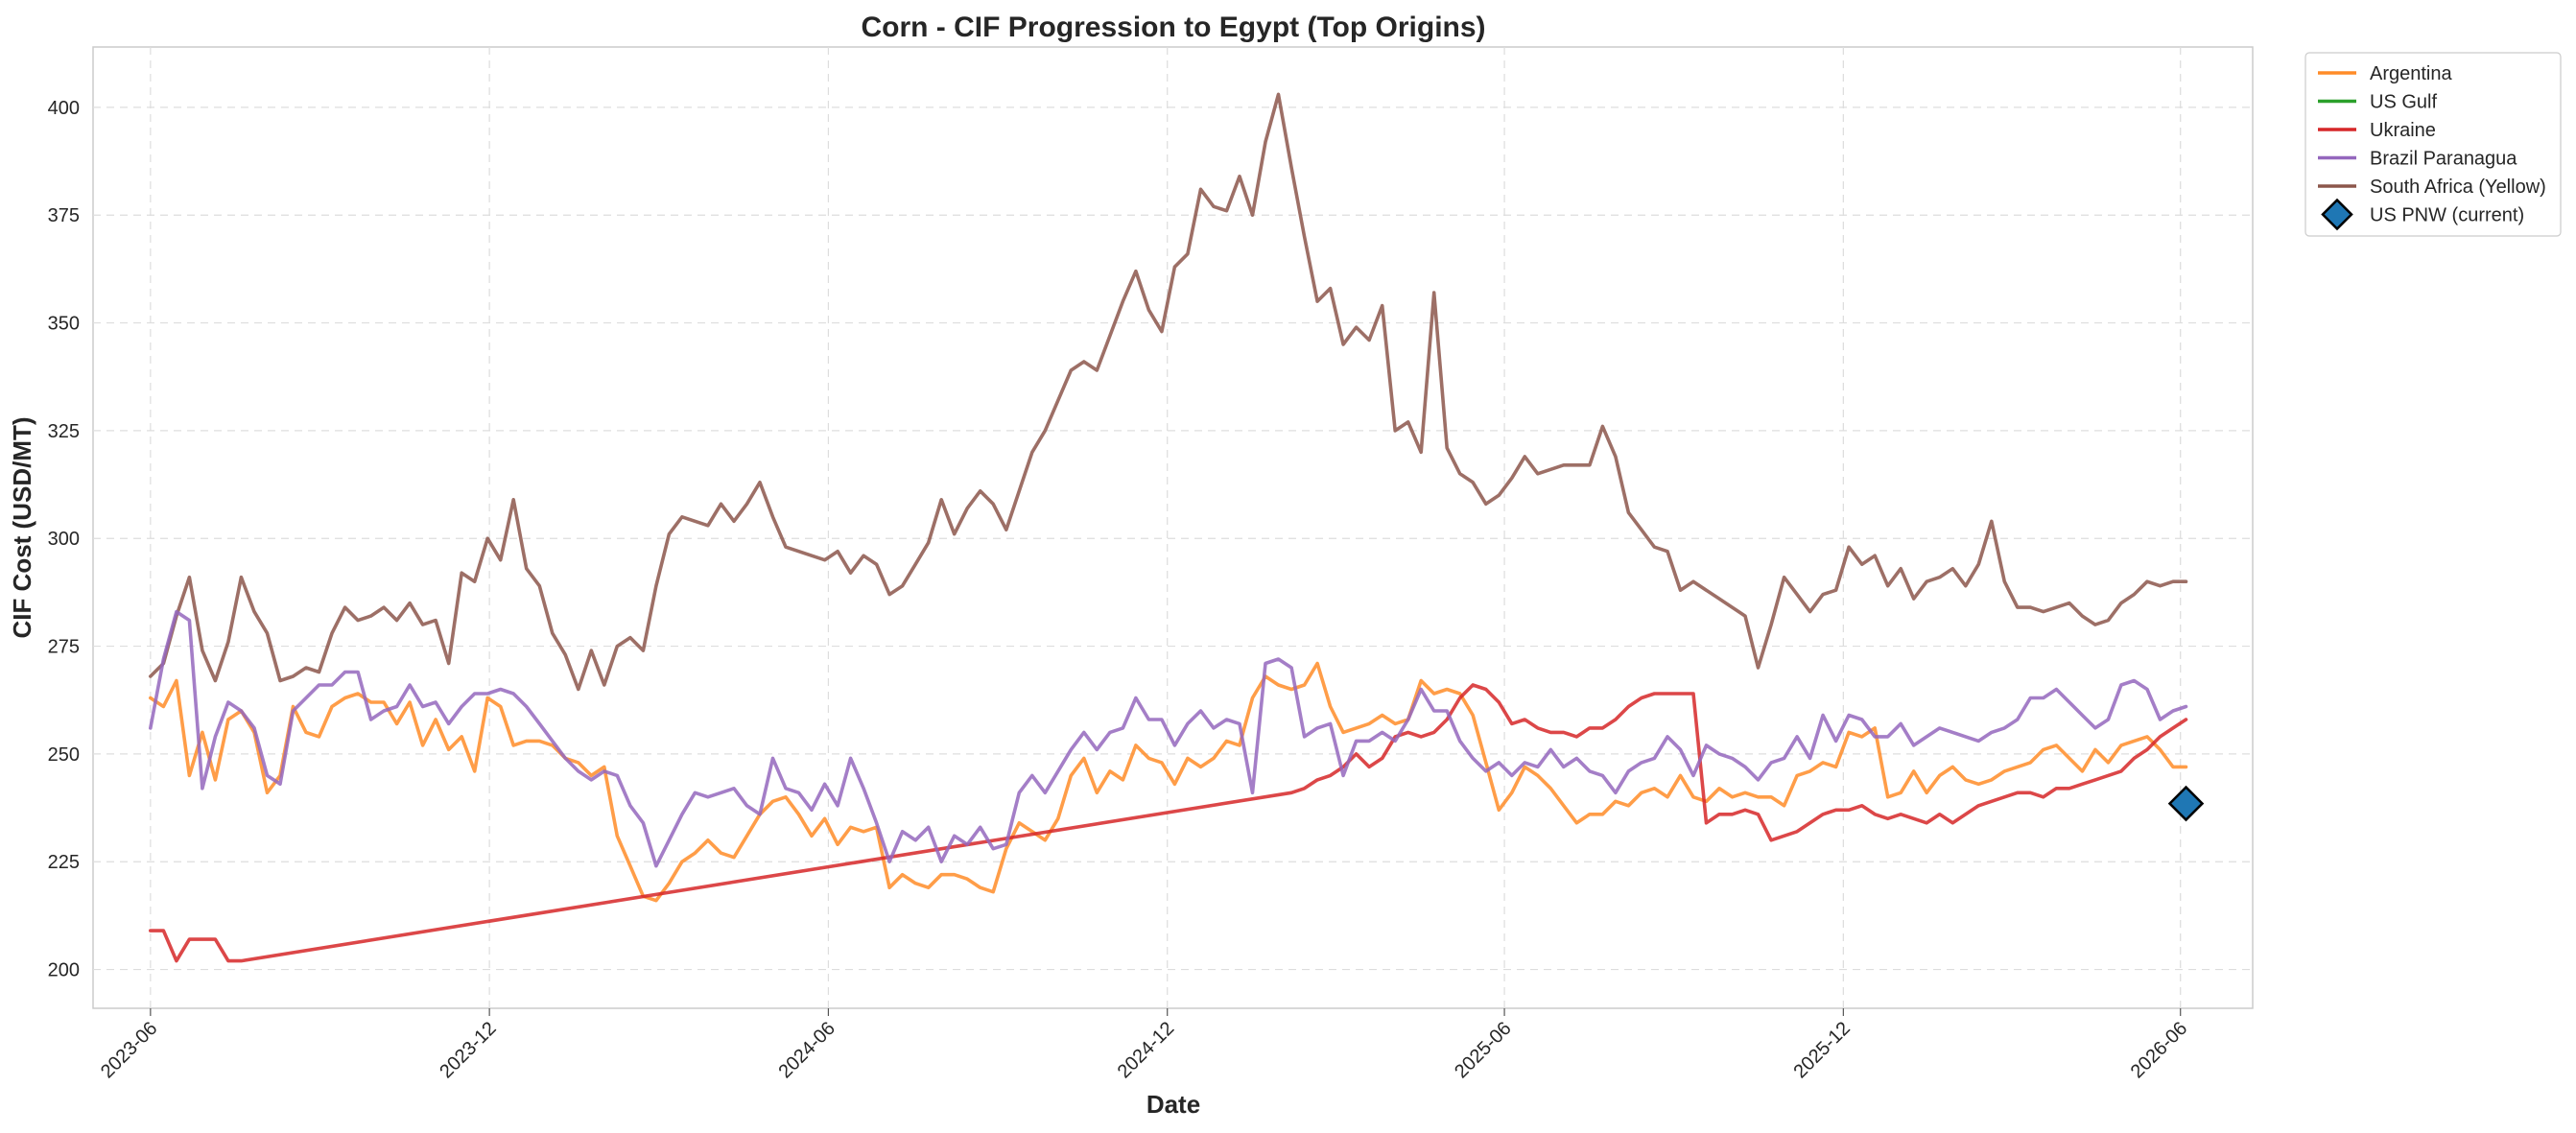 The image size is (2576, 1133). I want to click on legend-box, so click(2433, 144).